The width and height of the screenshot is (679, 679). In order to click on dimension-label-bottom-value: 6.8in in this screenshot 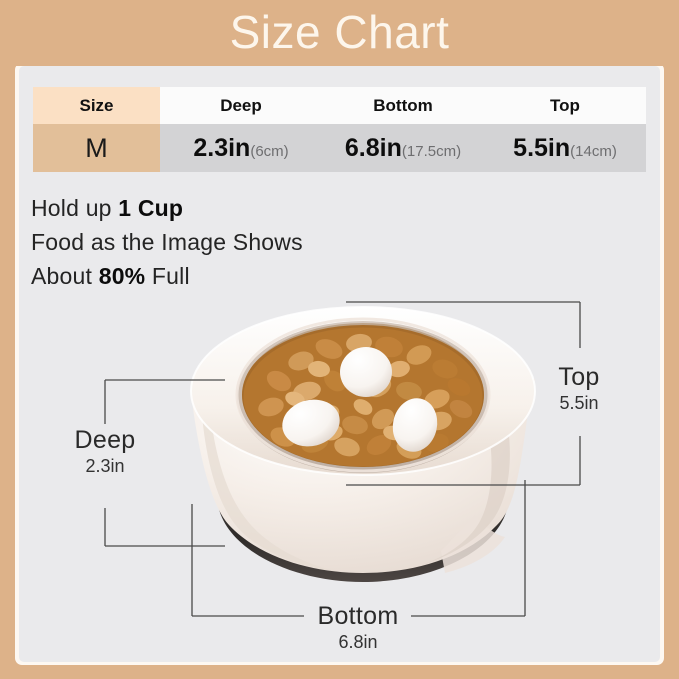, I will do `click(358, 642)`.